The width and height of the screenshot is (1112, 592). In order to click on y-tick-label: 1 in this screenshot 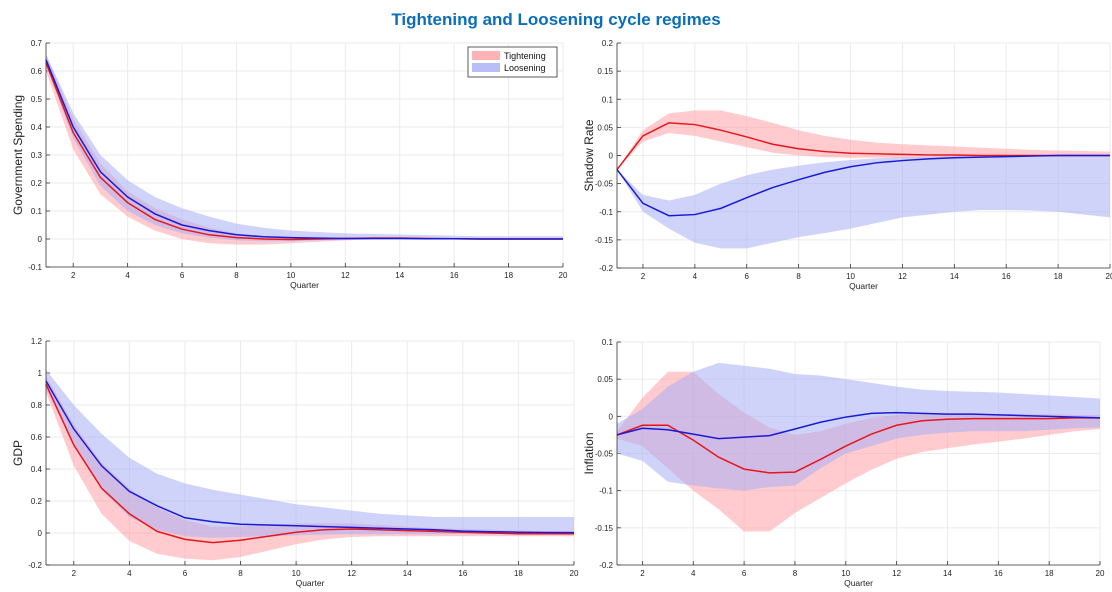, I will do `click(40, 373)`.